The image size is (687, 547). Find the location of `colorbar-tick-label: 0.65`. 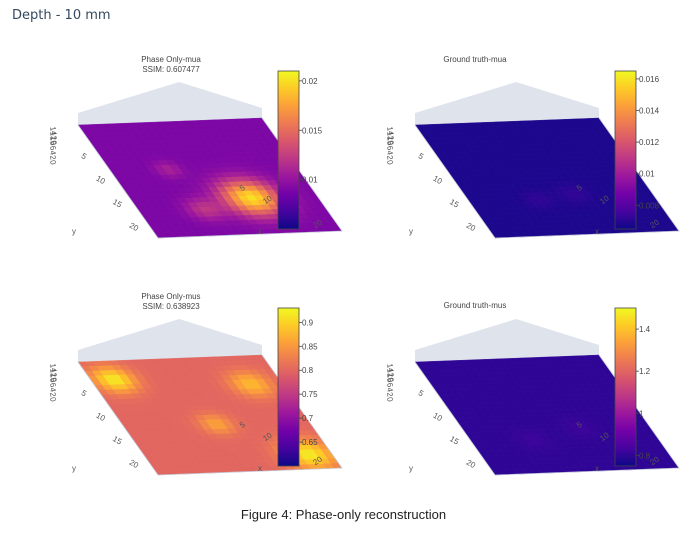

colorbar-tick-label: 0.65 is located at coordinates (310, 442).